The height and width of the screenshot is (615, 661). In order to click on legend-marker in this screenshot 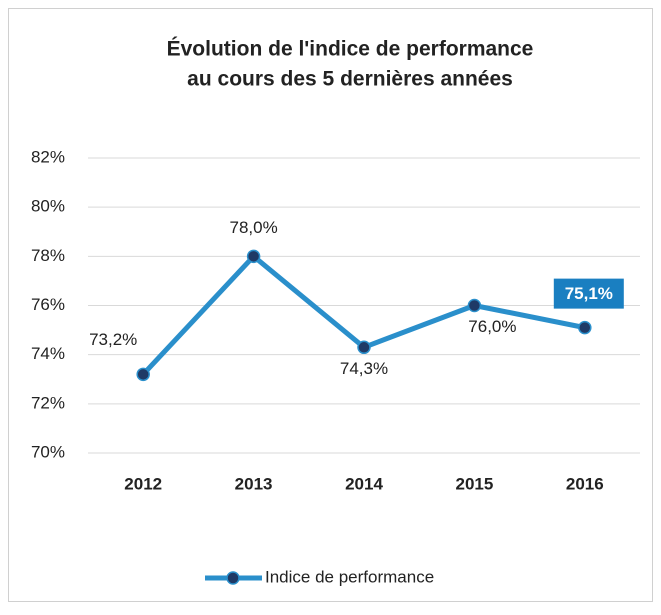, I will do `click(233, 578)`.